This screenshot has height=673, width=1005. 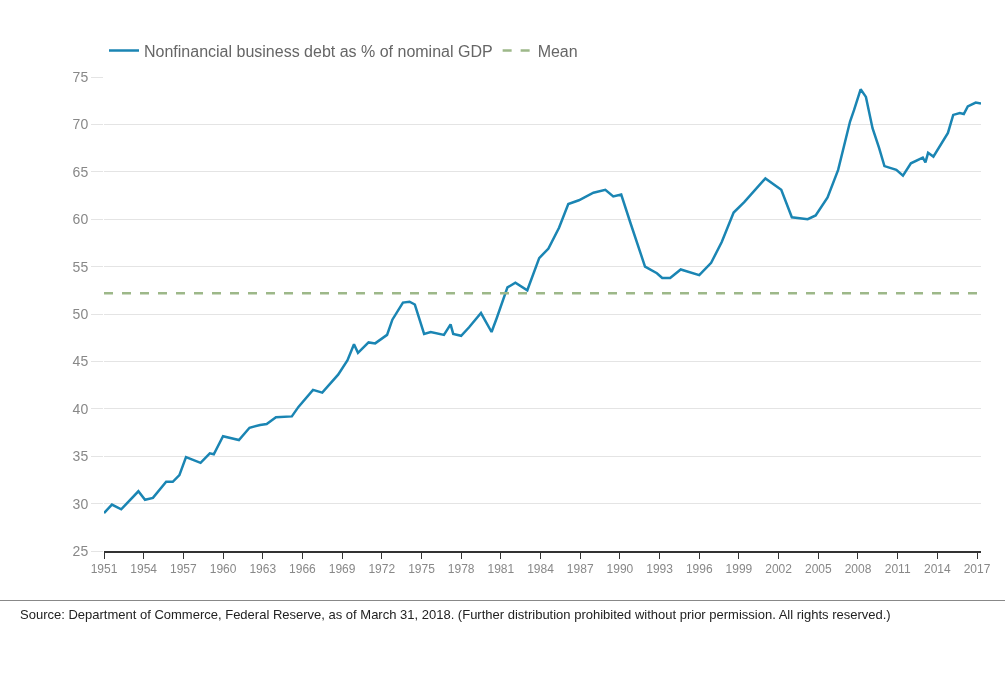 What do you see at coordinates (80, 171) in the screenshot?
I see `y-tick-label: 65` at bounding box center [80, 171].